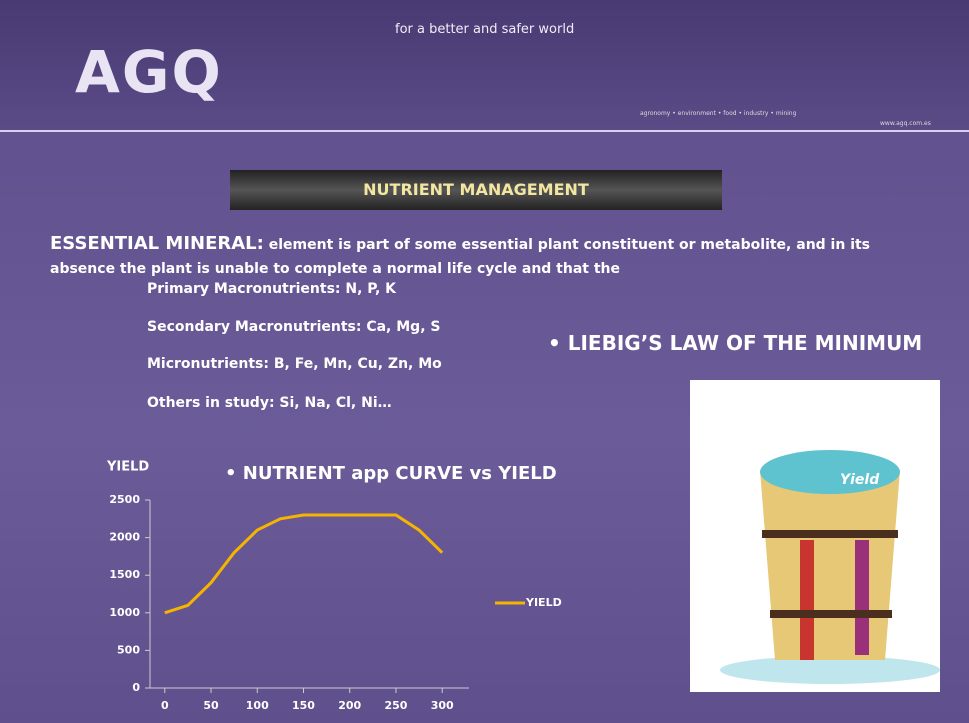 This screenshot has height=723, width=969. I want to click on liebig-heading: • LIEBIG’S LAW OF THE MINIMUM, so click(735, 343).